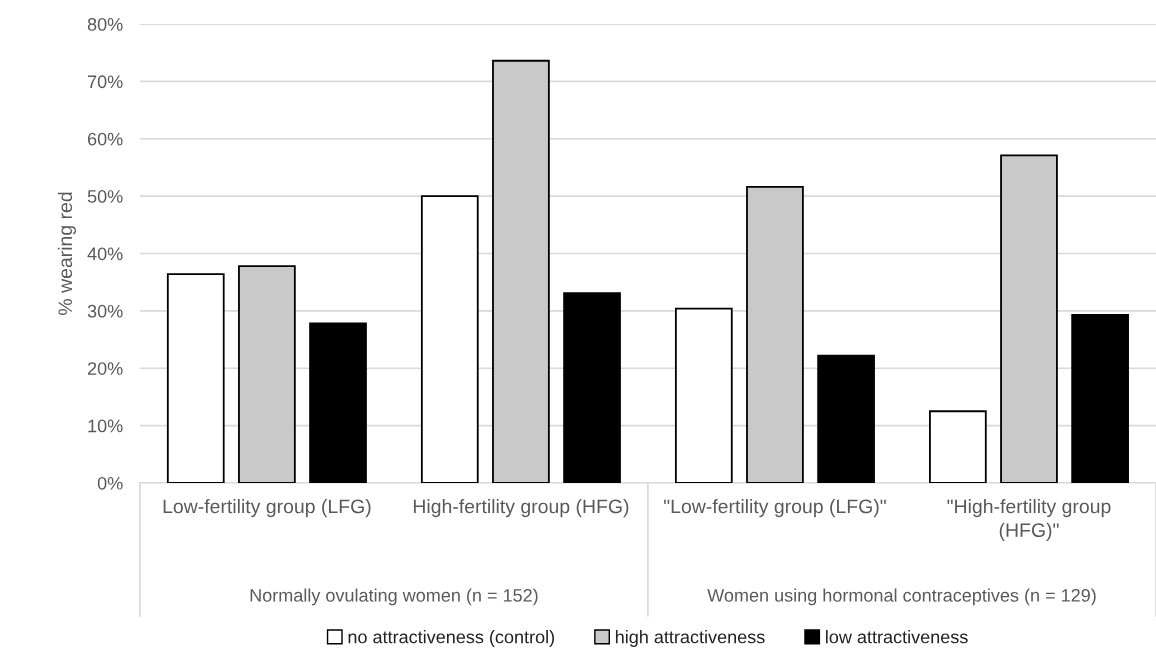 This screenshot has width=1156, height=650. What do you see at coordinates (105, 426) in the screenshot?
I see `y-tick-label: 10%` at bounding box center [105, 426].